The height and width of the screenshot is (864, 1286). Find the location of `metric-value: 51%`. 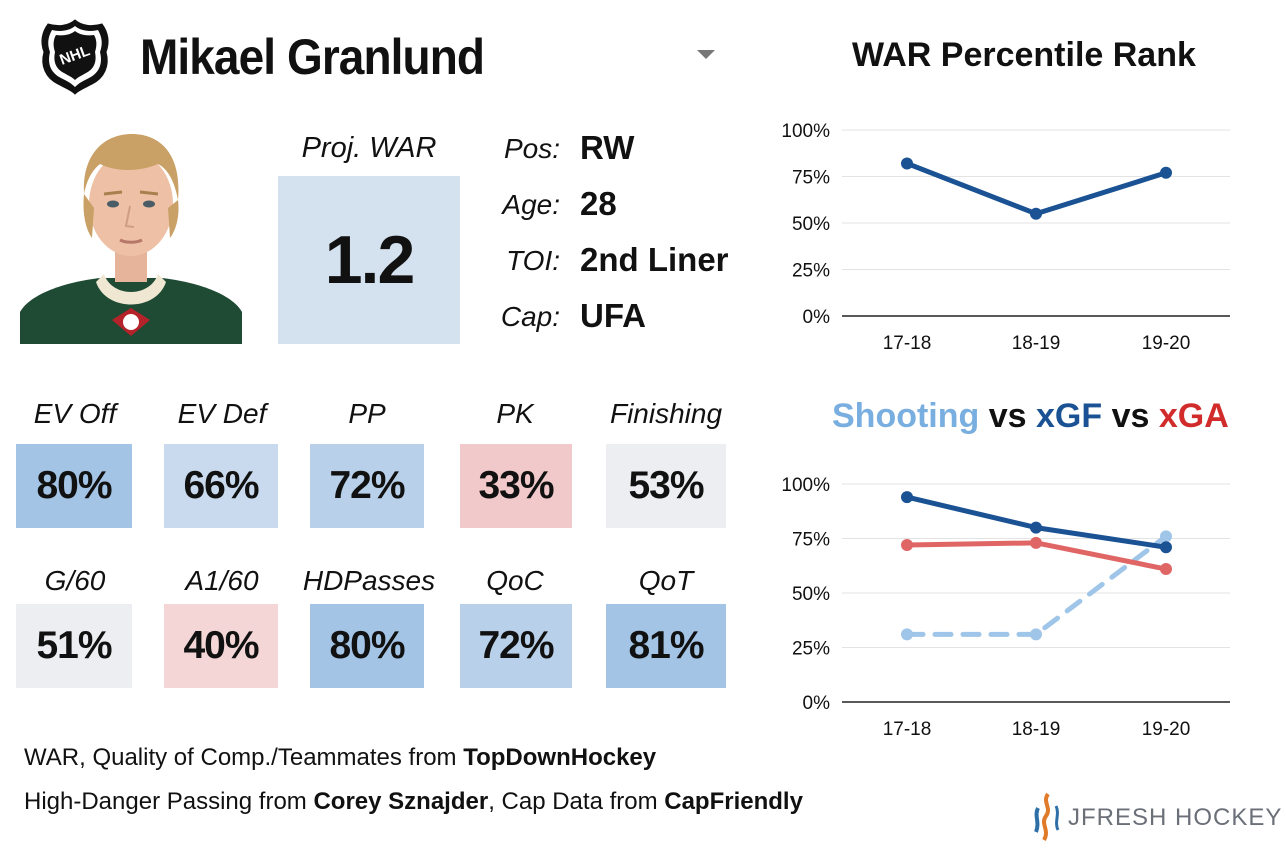

metric-value: 51% is located at coordinates (74, 645).